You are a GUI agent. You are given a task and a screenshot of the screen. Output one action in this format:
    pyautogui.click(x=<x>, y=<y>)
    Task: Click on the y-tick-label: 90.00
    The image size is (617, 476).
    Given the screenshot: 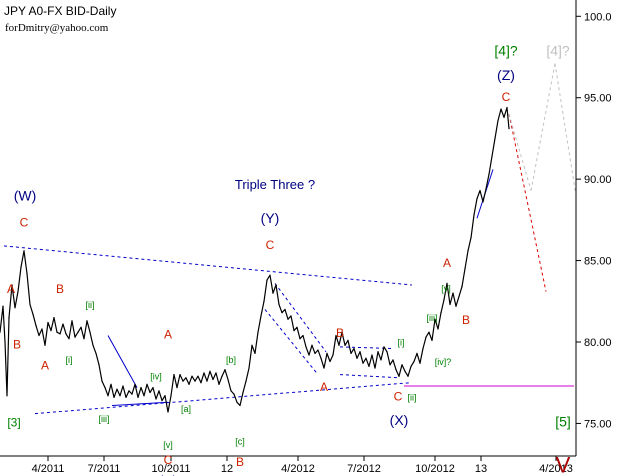 What is the action you would take?
    pyautogui.click(x=598, y=180)
    